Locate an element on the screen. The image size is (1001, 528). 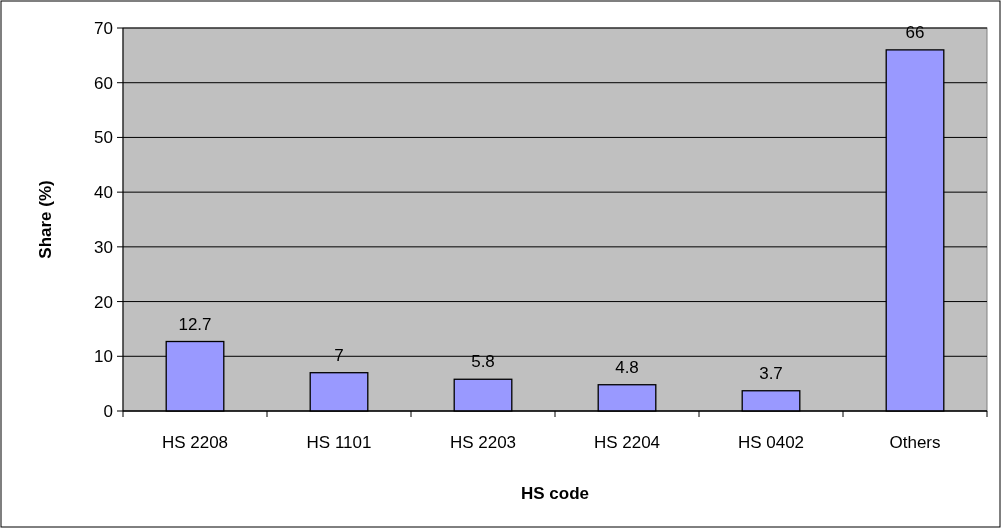
y-tick-label: 60 is located at coordinates (103, 83).